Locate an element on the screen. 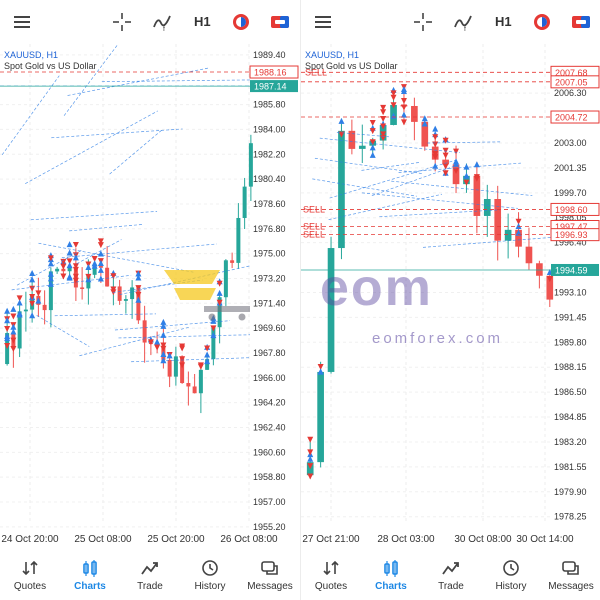 Image resolution: width=600 pixels, height=600 pixels. price-axis-label: 1991.45 is located at coordinates (570, 317).